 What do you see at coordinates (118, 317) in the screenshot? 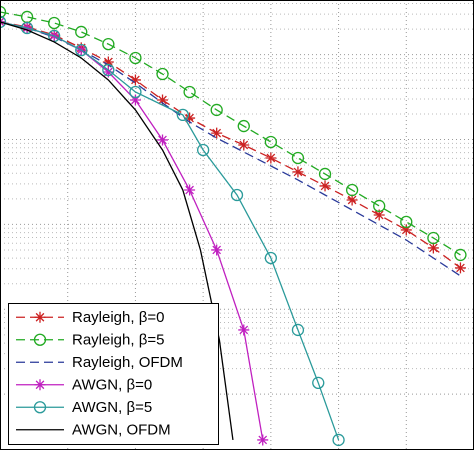
I see `legend-label: Rayleigh, β=0` at bounding box center [118, 317].